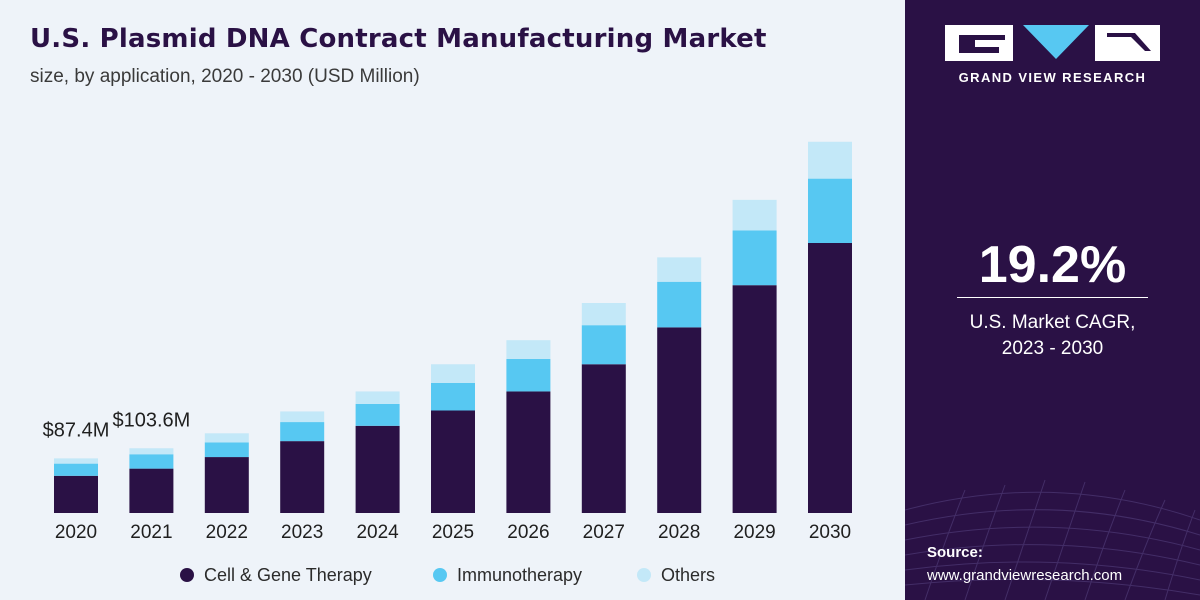  I want to click on bar-segment-2024-s2, so click(377, 397).